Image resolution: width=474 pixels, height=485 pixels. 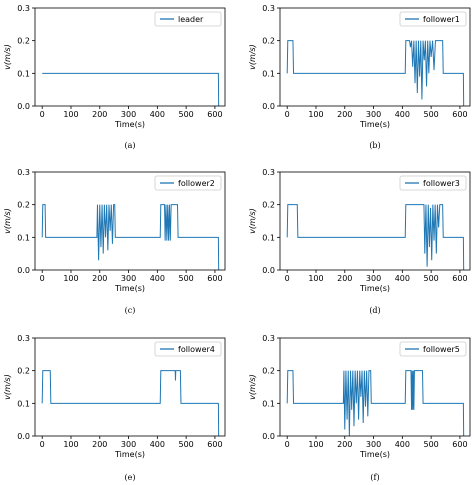 I want to click on series-line-follower3, so click(x=375, y=237).